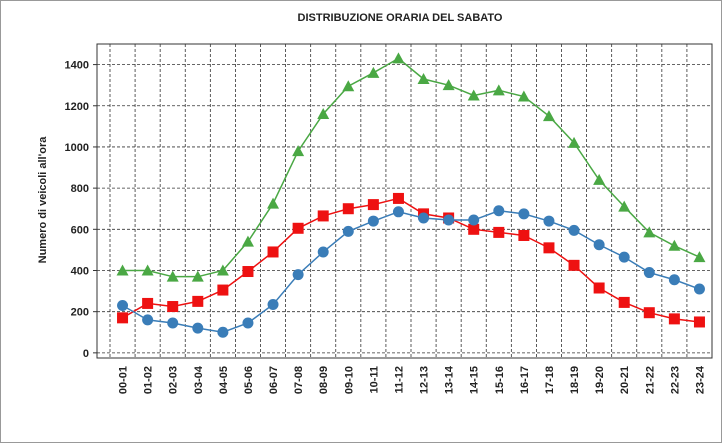  I want to click on x-tick-label: 21-22, so click(650, 380).